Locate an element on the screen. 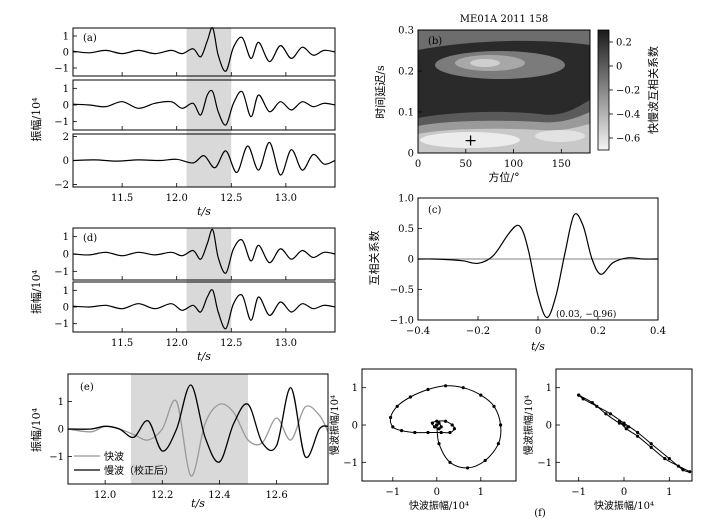 This screenshot has height=524, width=706. panel-e-panel-label: (e) is located at coordinates (87, 387).